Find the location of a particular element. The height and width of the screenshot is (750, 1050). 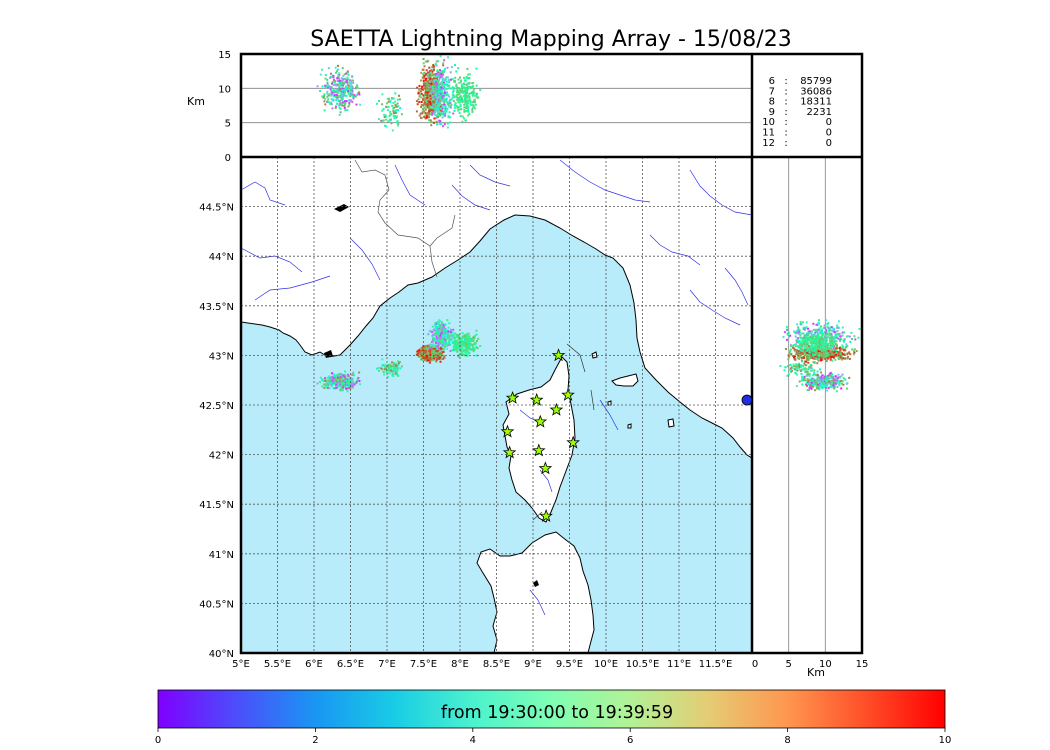

colorbar-tick-label: 10 is located at coordinates (945, 740).